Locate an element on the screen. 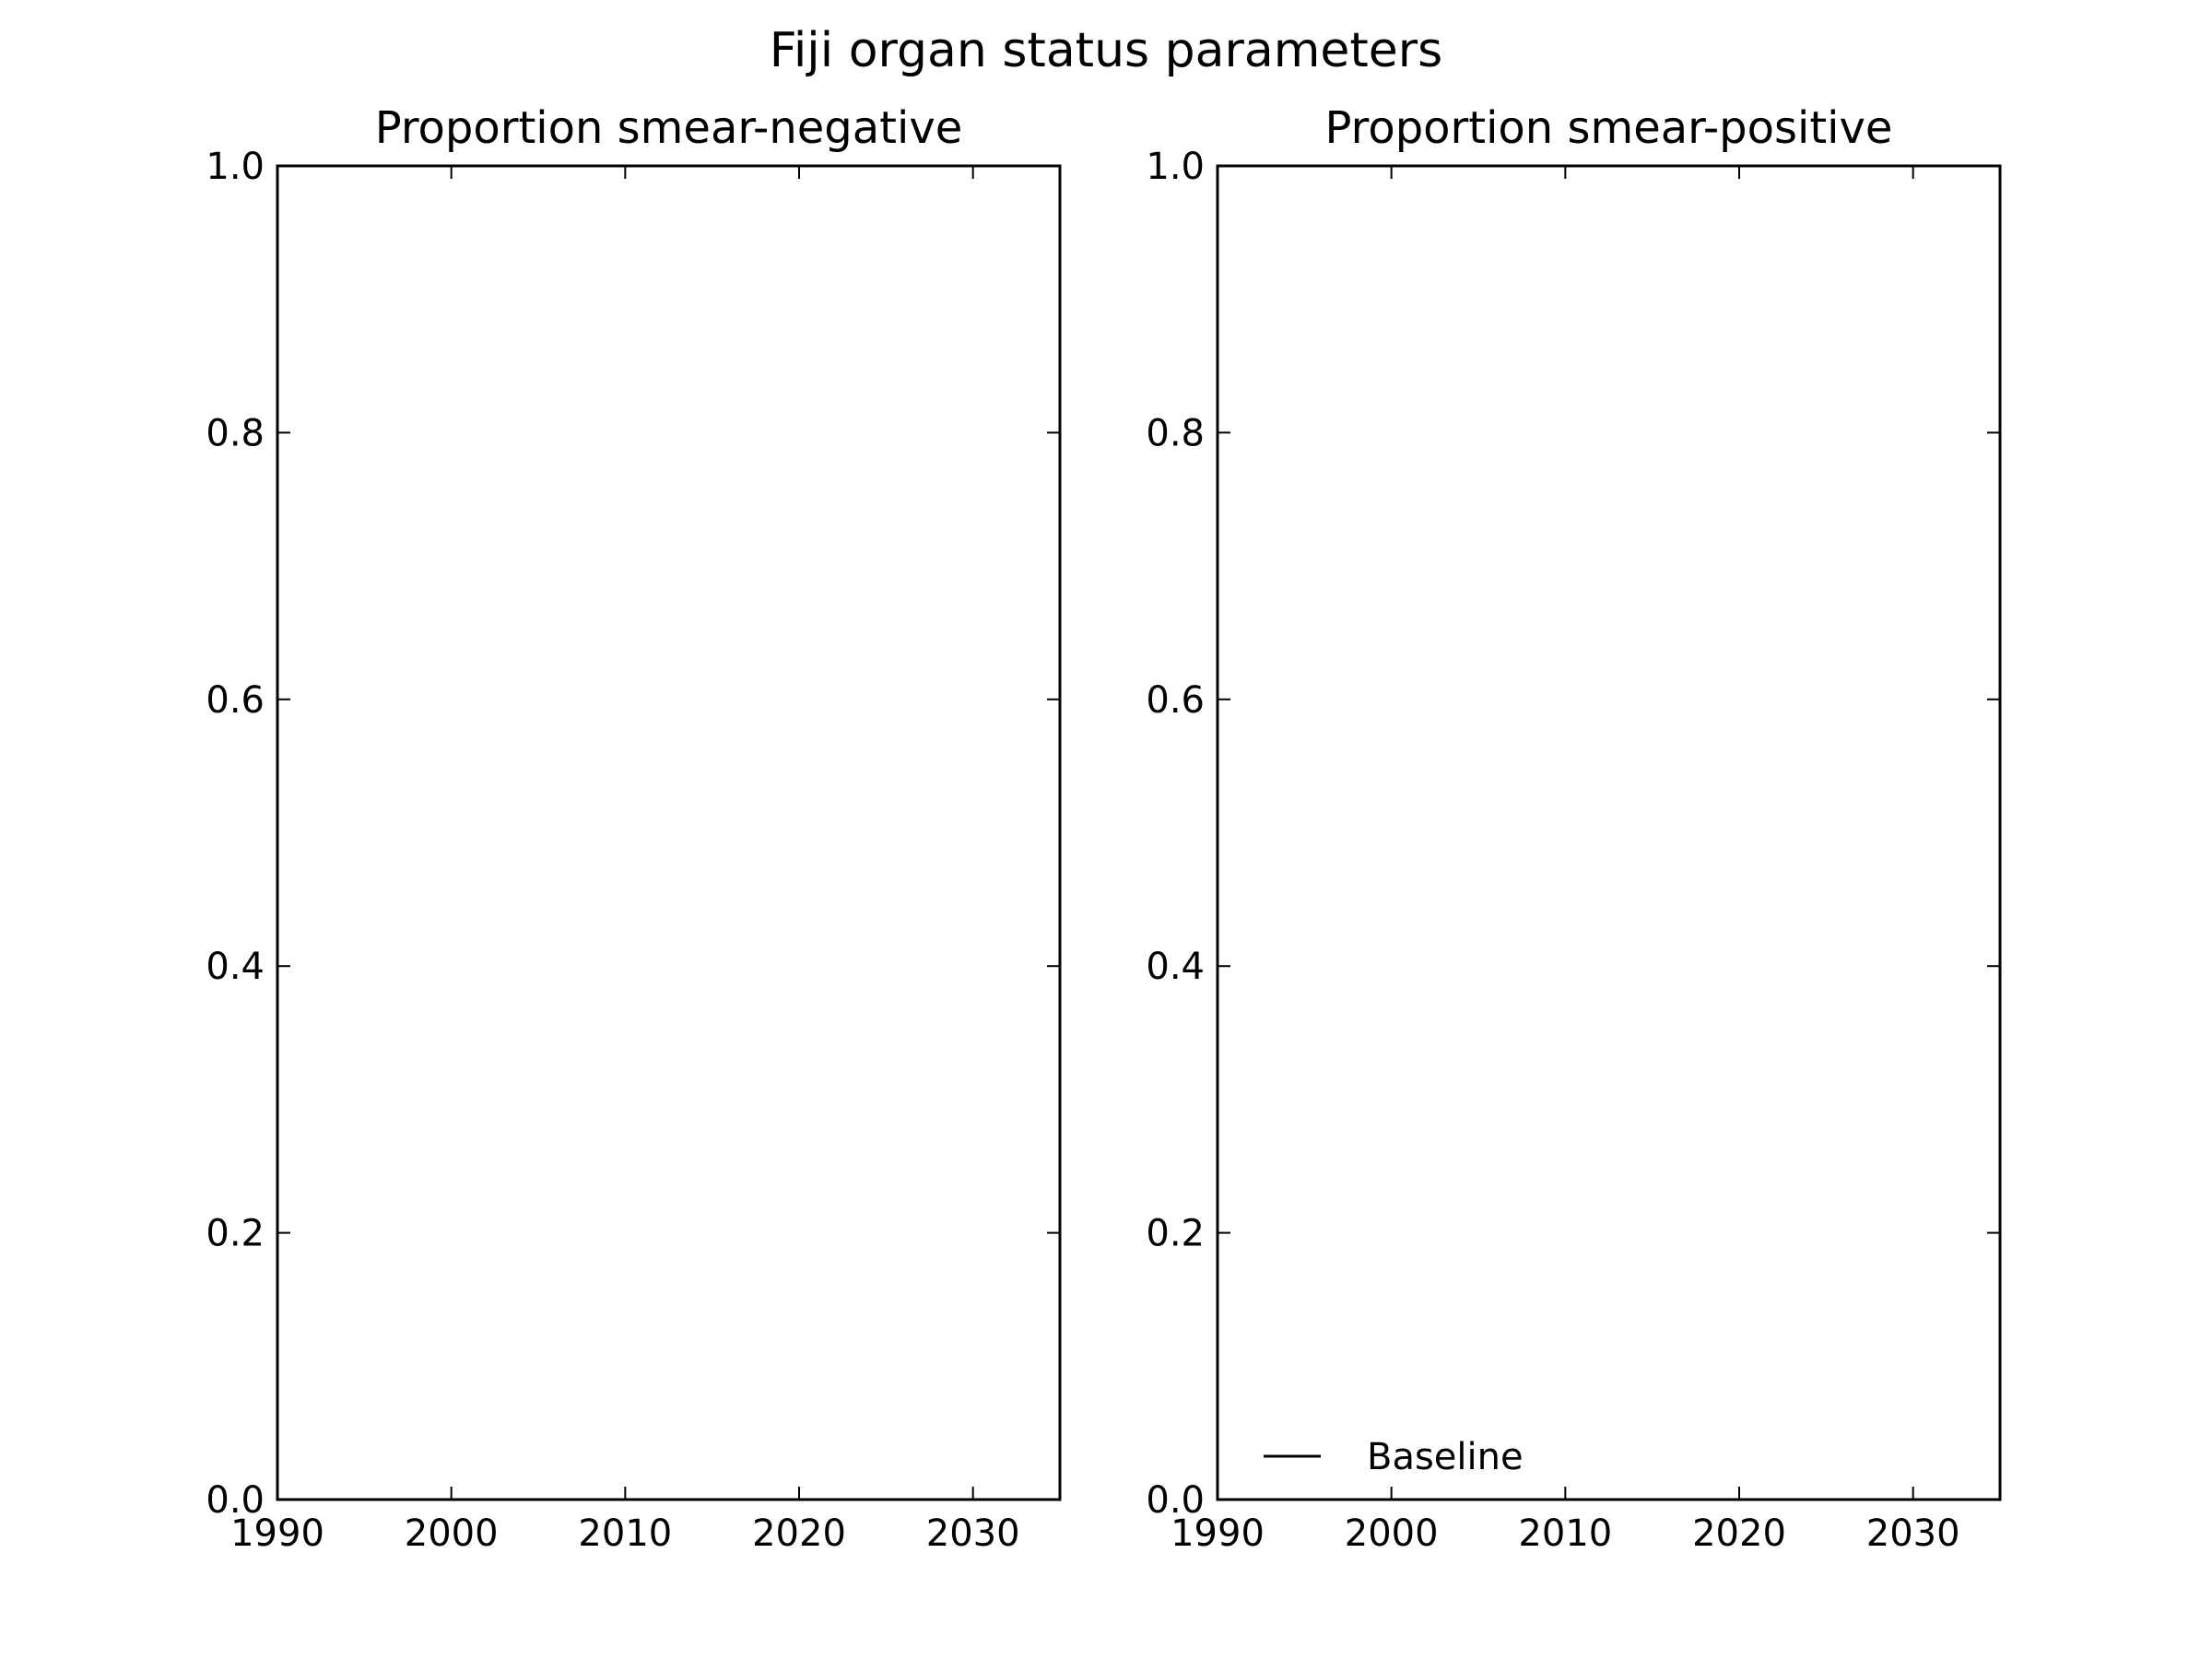  panel-2-title: Proportion smear-positive is located at coordinates (1609, 128).